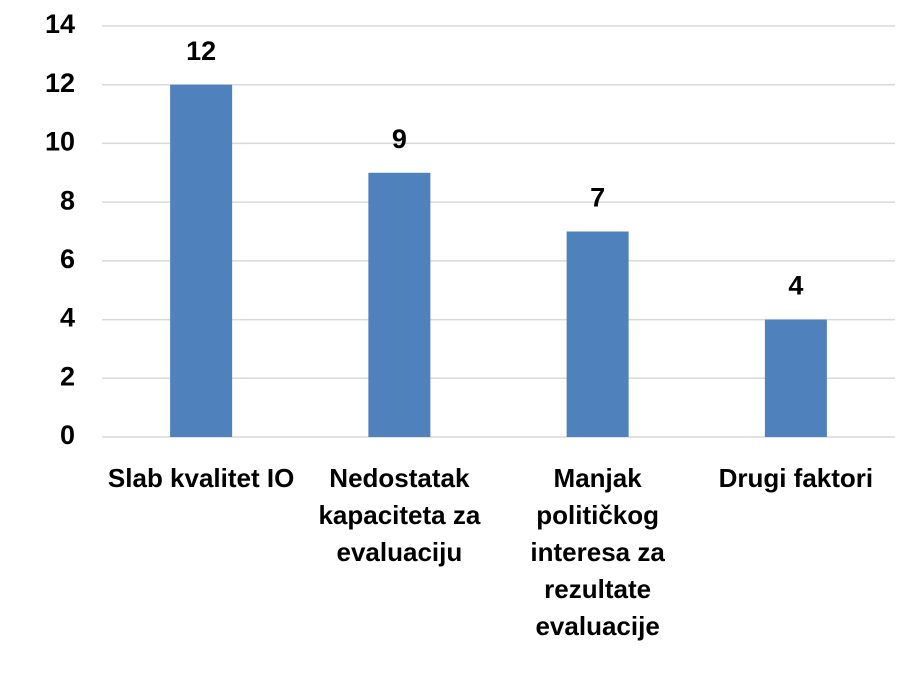 This screenshot has width=897, height=688. Describe the element at coordinates (60, 83) in the screenshot. I see `y-tick-label: 12` at that location.